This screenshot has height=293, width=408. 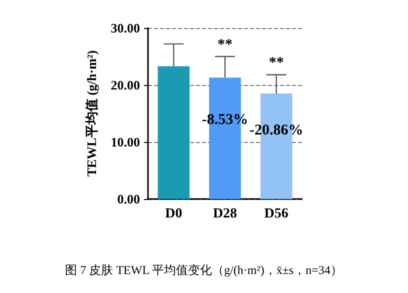 What do you see at coordinates (128, 199) in the screenshot?
I see `y-tick-label: 0.00` at bounding box center [128, 199].